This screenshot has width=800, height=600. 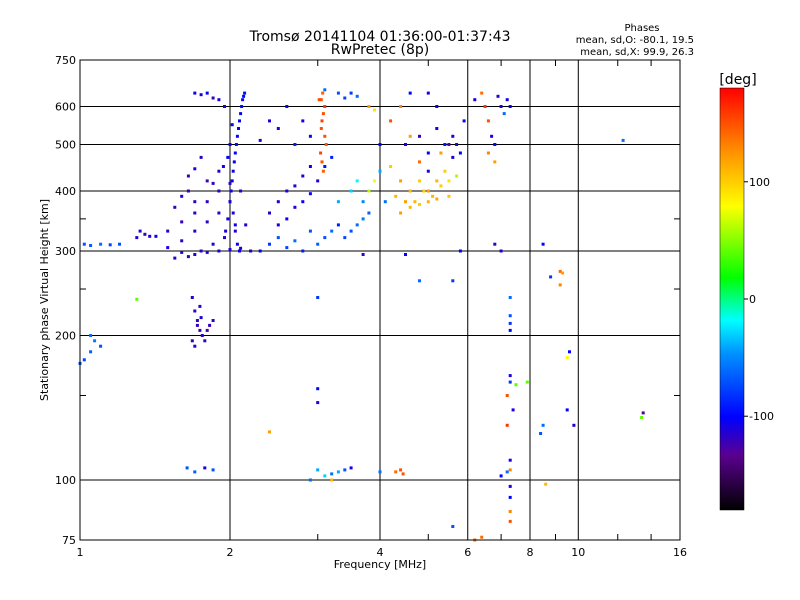 What do you see at coordinates (380, 552) in the screenshot?
I see `x-tick-label: 4` at bounding box center [380, 552].